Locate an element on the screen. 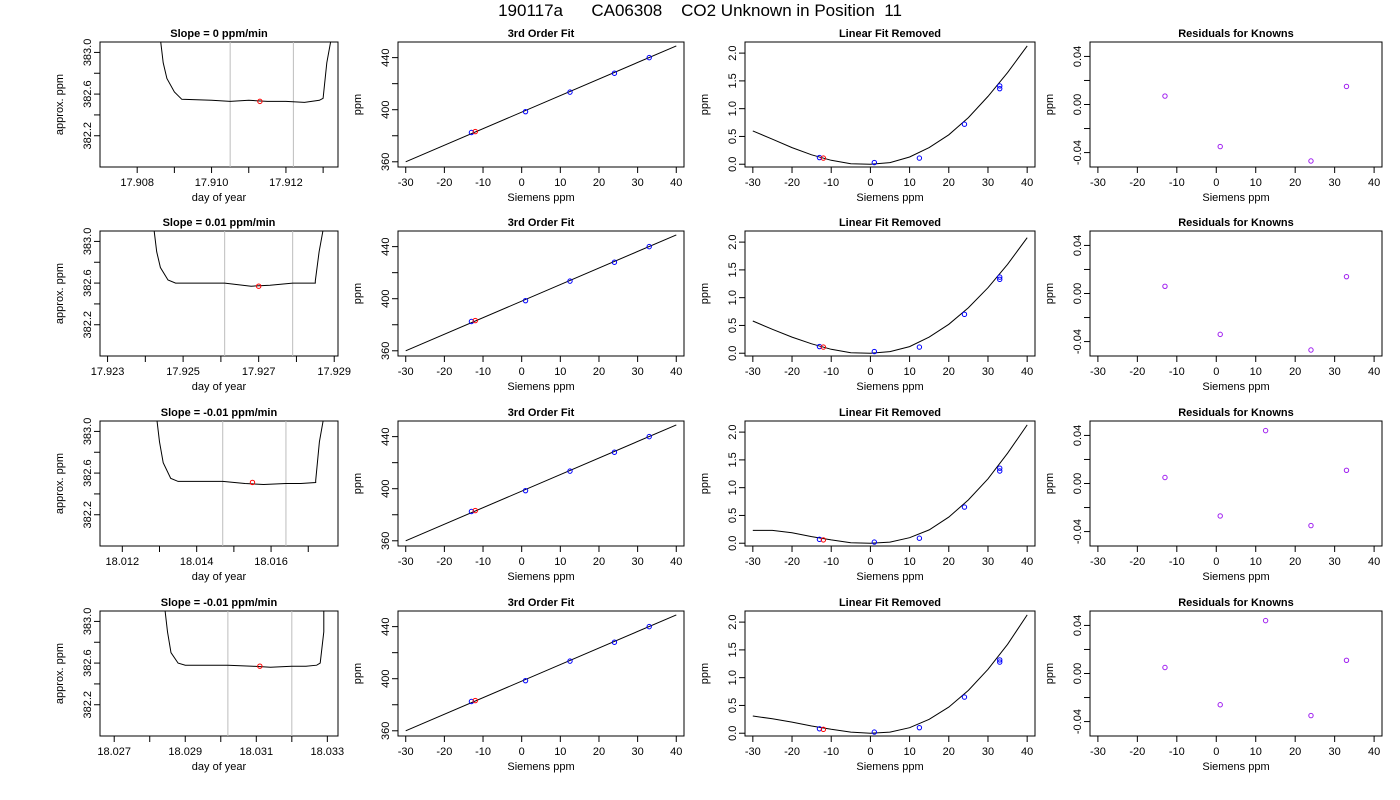 The image size is (1400, 800). fit-curve is located at coordinates (890, 295).